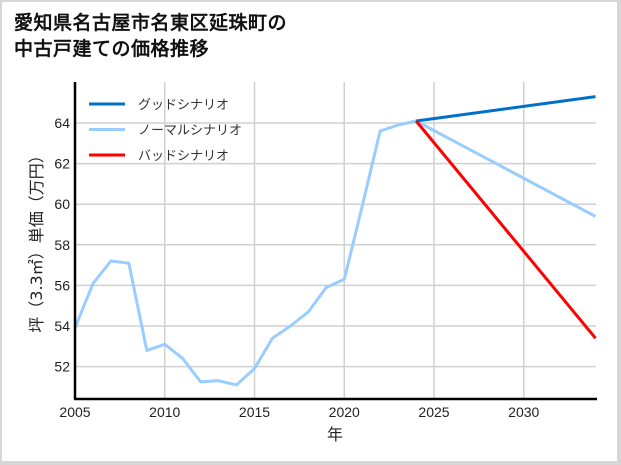  I want to click on x-tick-label: 2015, so click(254, 412).